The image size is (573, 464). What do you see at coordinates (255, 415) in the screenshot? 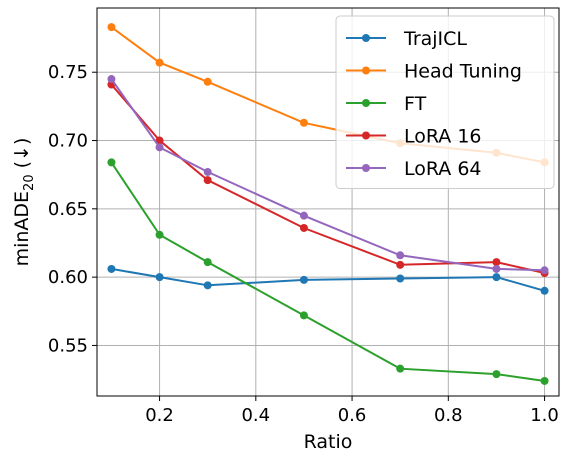
I see `x-tick-label: 0.4` at bounding box center [255, 415].